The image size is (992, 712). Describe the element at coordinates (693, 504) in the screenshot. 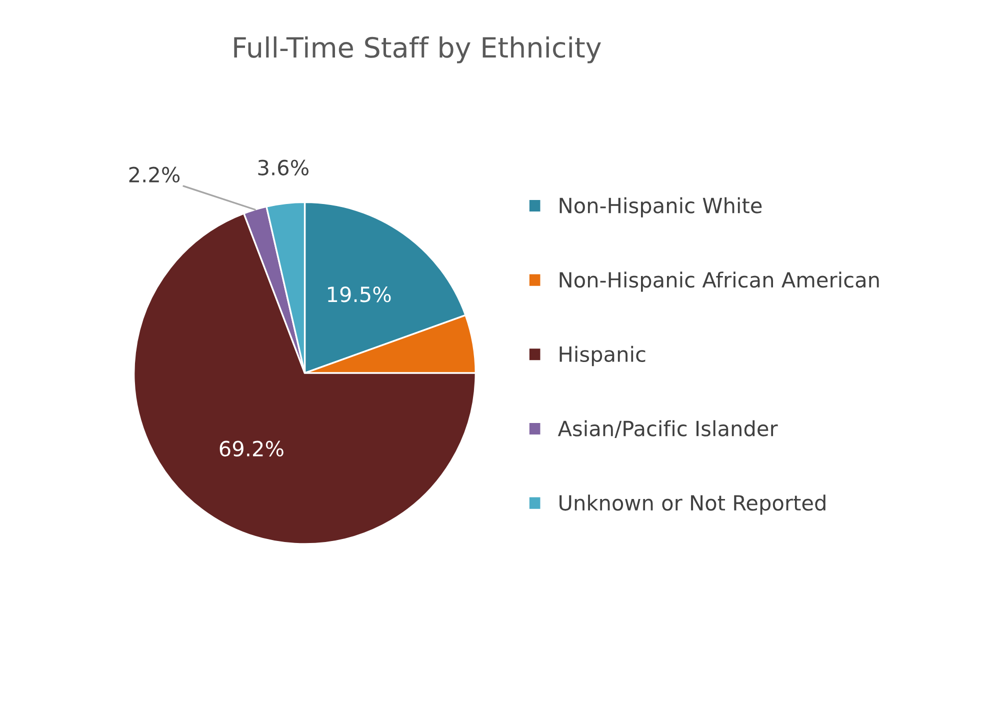

I see `legend-label: Unknown or Not Reported` at that location.